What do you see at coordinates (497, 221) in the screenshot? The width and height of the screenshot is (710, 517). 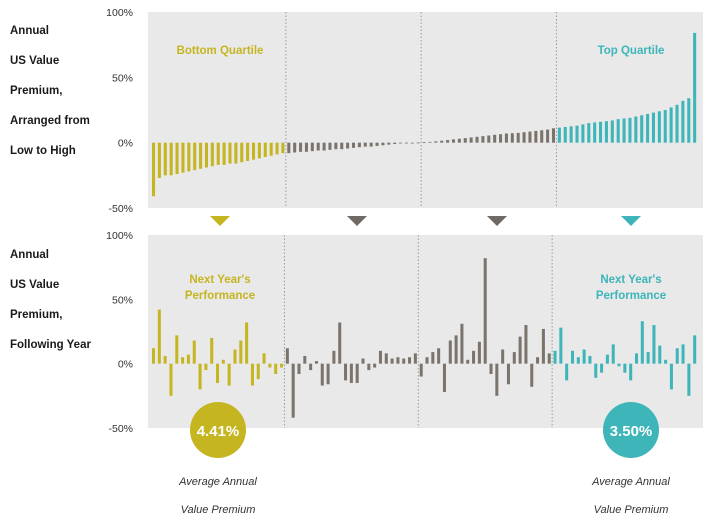 I see `third-quartile-arrow-icon` at bounding box center [497, 221].